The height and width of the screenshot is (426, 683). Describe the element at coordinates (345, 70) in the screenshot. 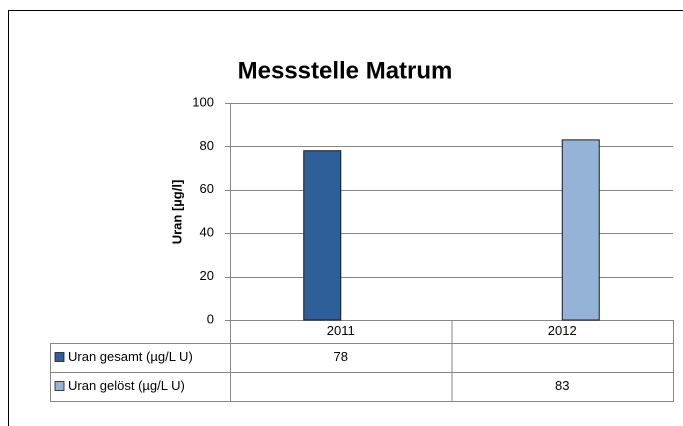

I see `chart-title: Messstelle Matrum` at that location.